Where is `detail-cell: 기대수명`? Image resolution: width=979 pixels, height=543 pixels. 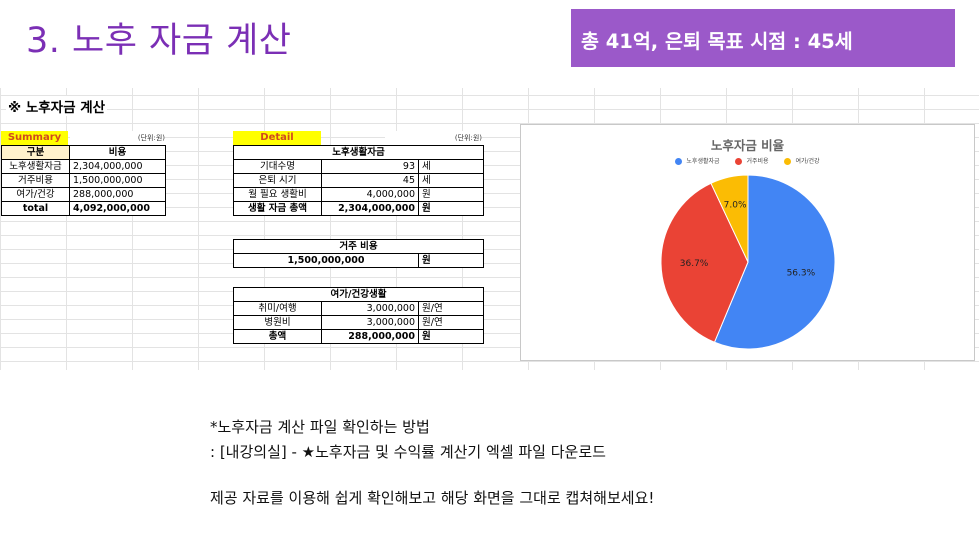
detail-cell: 기대수명 is located at coordinates (277, 166).